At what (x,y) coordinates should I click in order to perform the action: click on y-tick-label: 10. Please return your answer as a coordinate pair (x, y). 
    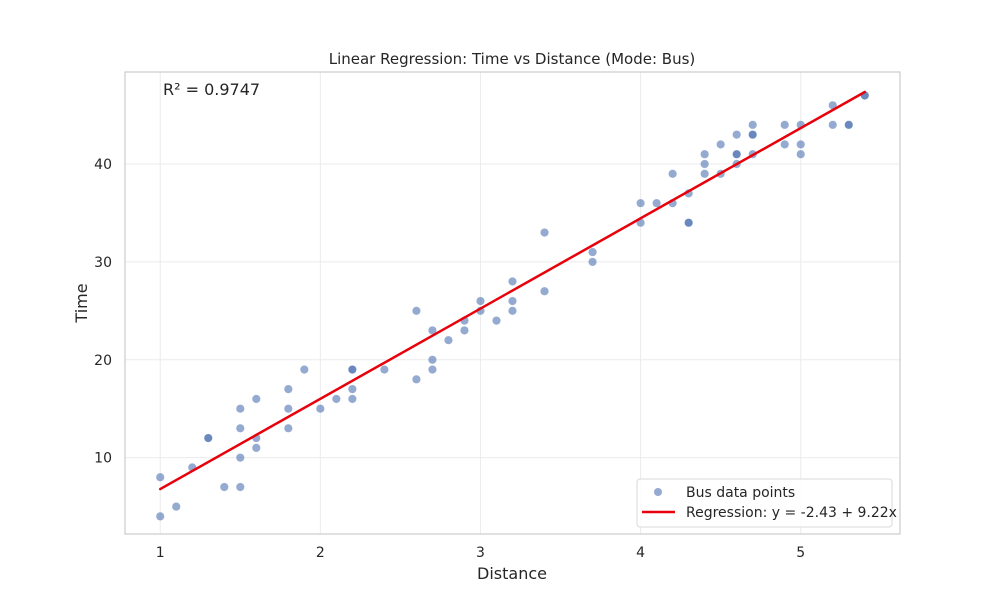
    Looking at the image, I should click on (103, 459).